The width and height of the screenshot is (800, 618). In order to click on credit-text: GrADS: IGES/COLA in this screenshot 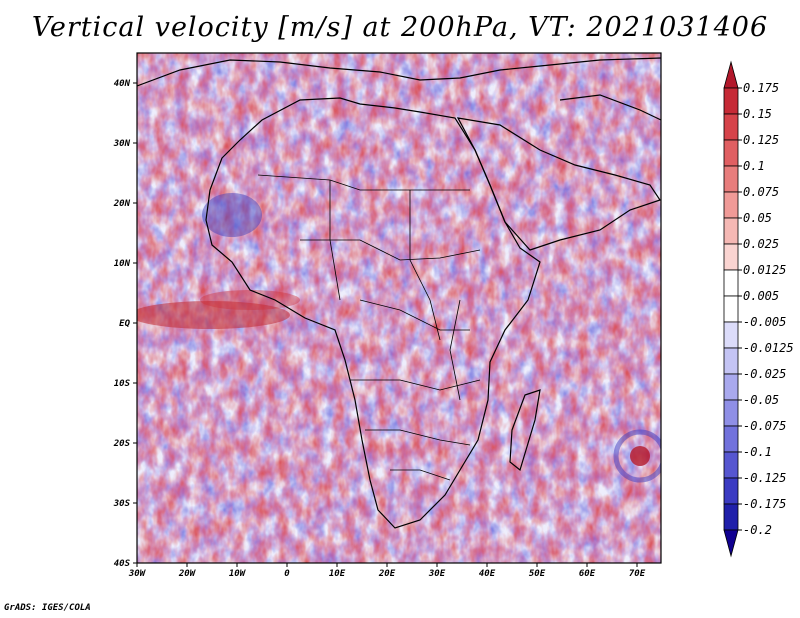, I will do `click(47, 608)`.